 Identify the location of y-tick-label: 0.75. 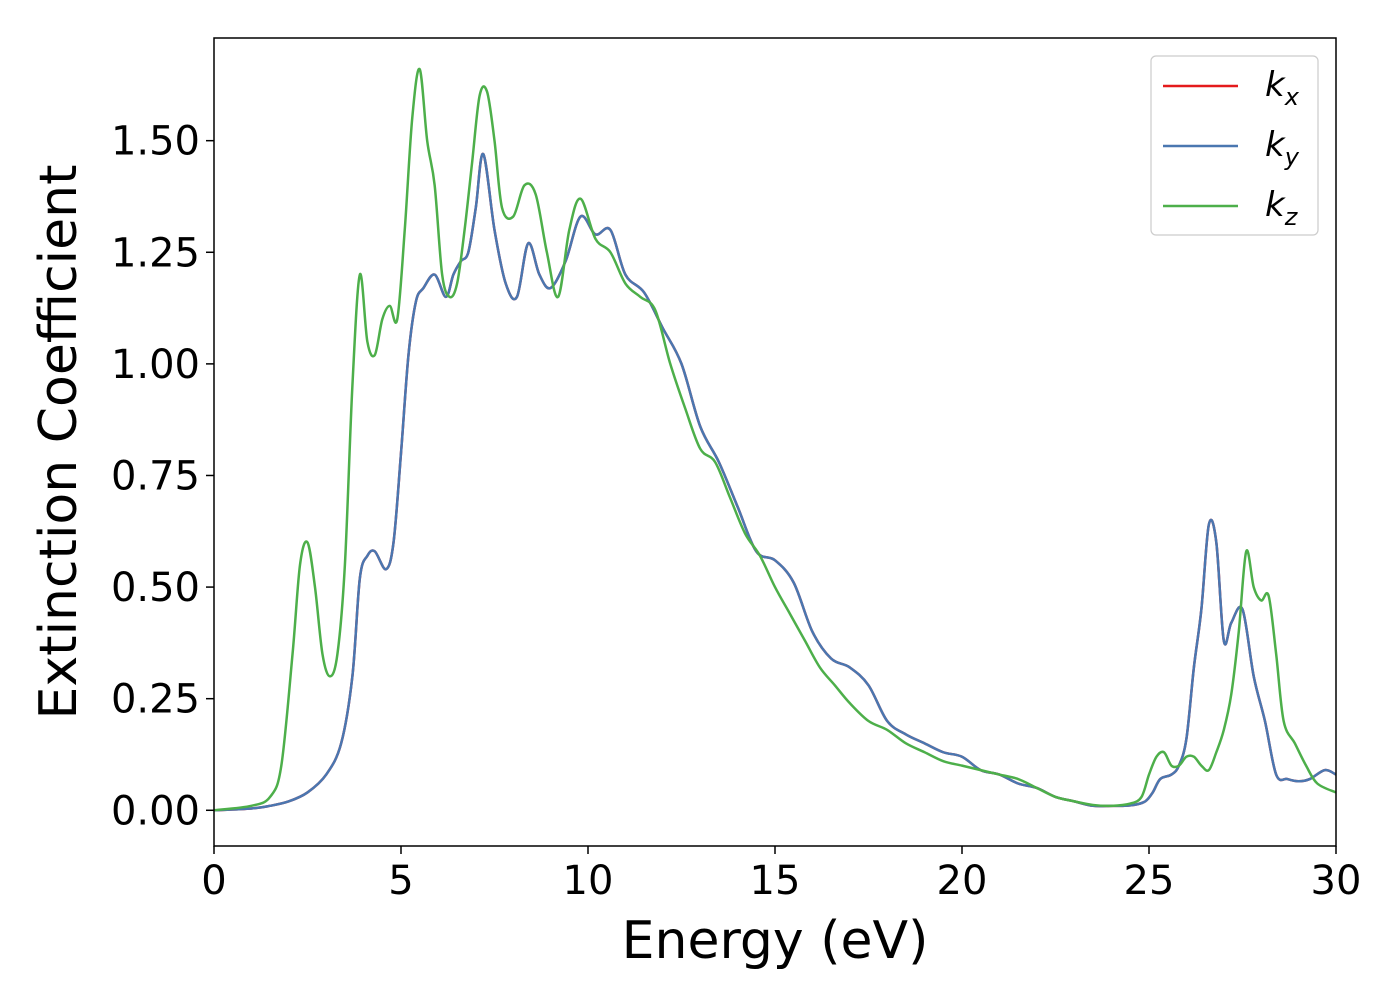
(155, 476).